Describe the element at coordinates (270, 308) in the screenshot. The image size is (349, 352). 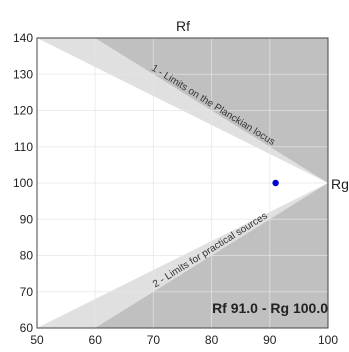
I see `rf-rg-readout: Rf 91.0 - Rg 100.0` at that location.